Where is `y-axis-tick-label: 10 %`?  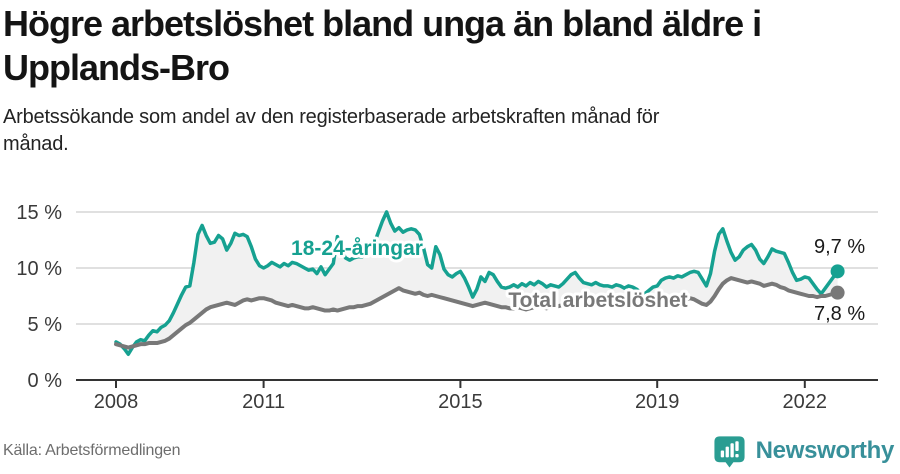 y-axis-tick-label: 10 % is located at coordinates (39, 269).